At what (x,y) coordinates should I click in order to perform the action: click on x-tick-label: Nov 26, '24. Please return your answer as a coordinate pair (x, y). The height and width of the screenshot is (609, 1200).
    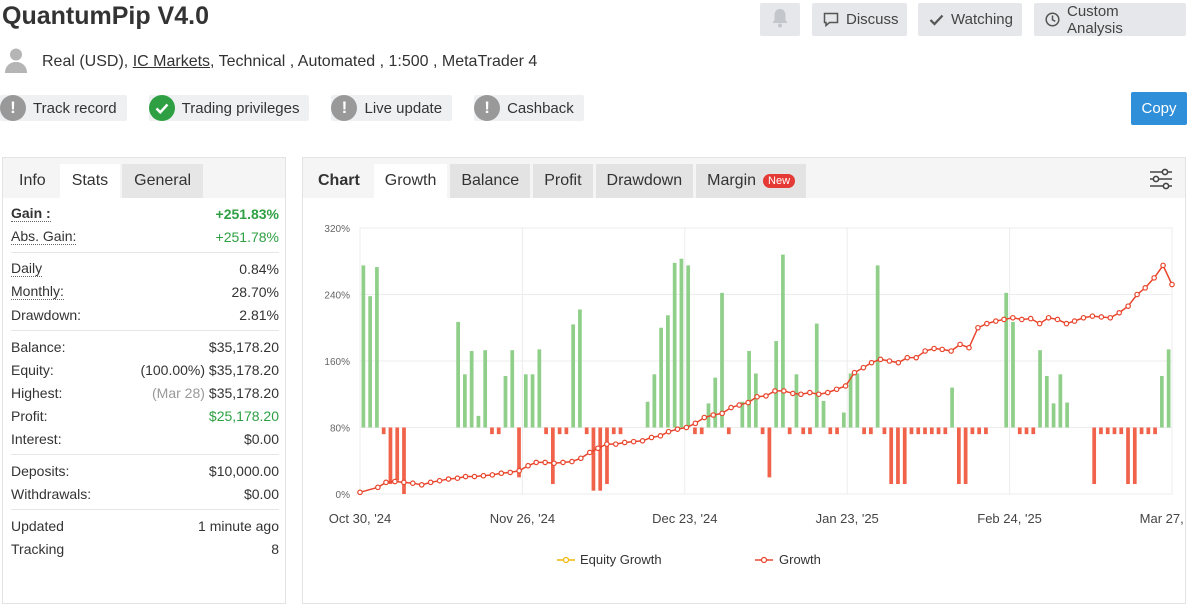
    Looking at the image, I should click on (522, 518).